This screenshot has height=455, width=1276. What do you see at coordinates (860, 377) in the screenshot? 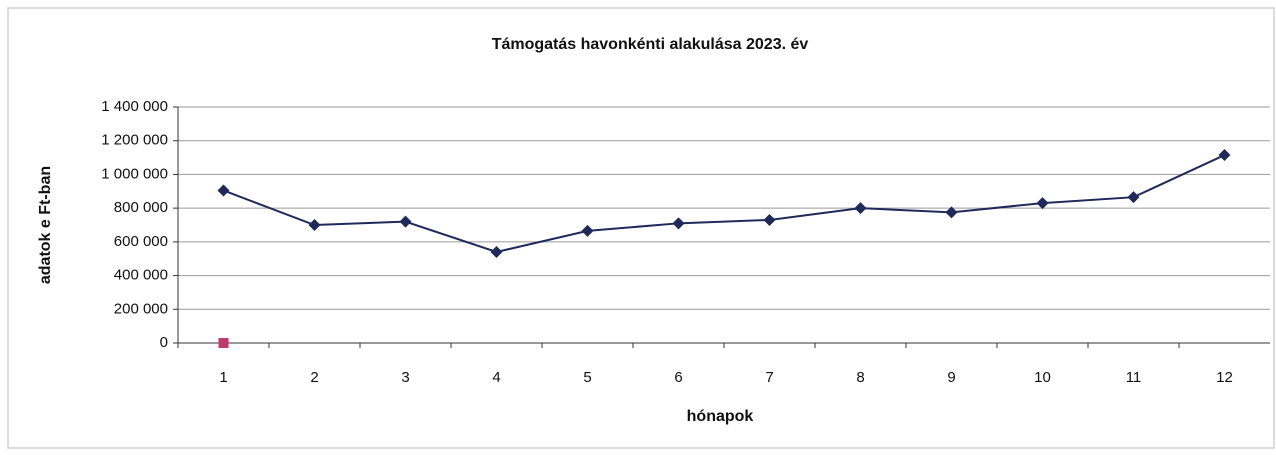
I see `x-tick-label: 8` at bounding box center [860, 377].